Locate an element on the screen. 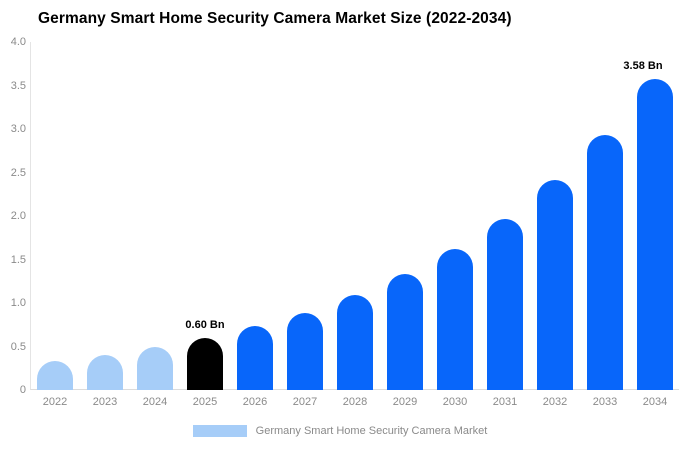  x-tick-label: 2022 is located at coordinates (55, 402).